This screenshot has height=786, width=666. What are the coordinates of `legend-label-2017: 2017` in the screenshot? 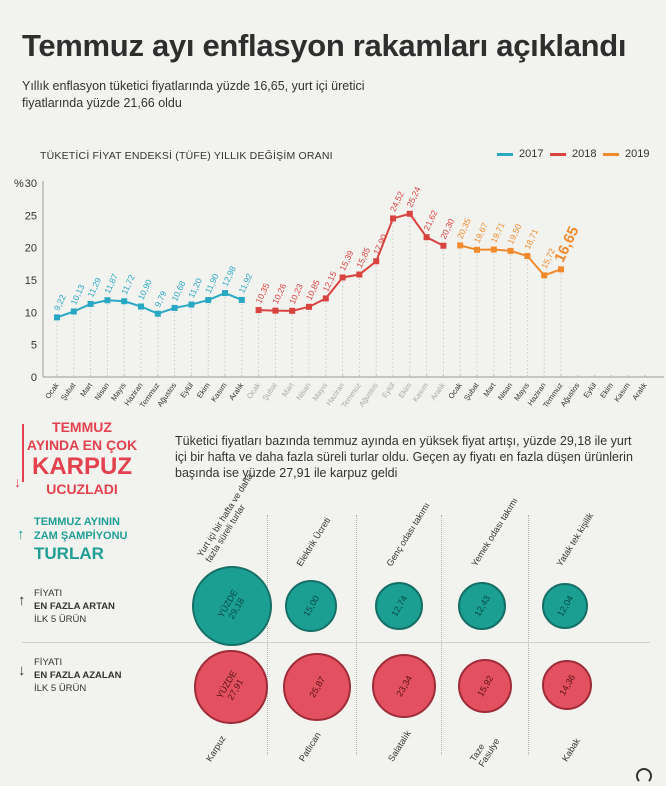 It's located at (531, 154).